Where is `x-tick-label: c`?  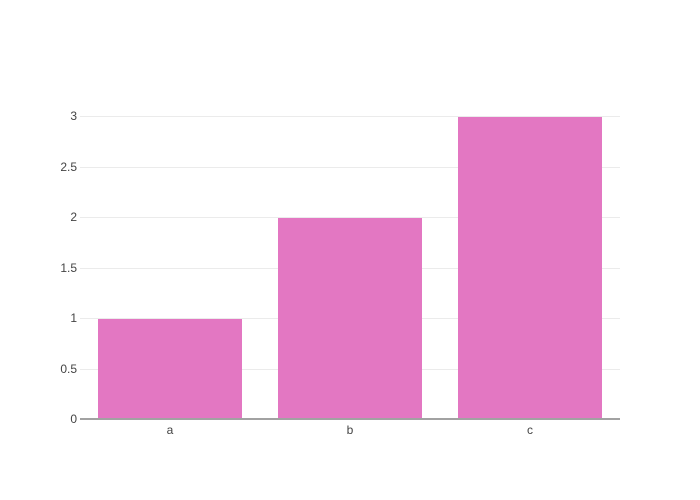
x-tick-label: c is located at coordinates (530, 430).